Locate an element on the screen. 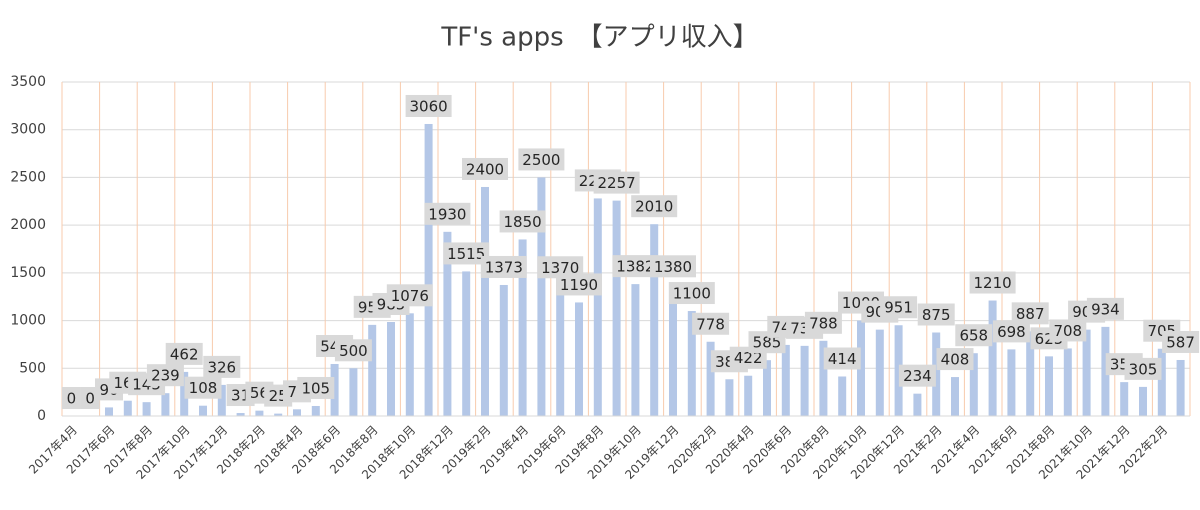 This screenshot has height=510, width=1200. data-label: 934 is located at coordinates (1105, 309).